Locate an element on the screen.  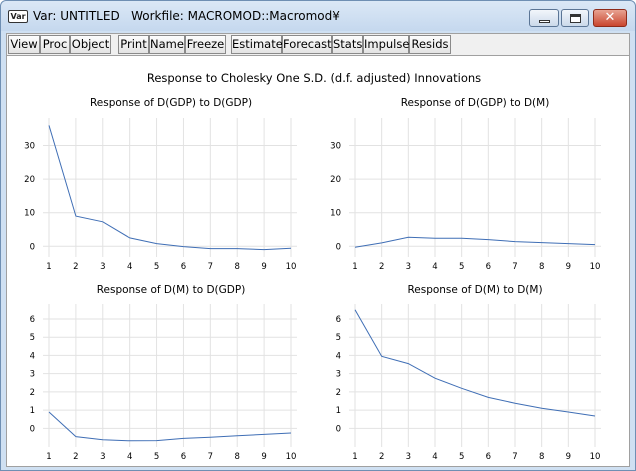
close-icon: ✕ is located at coordinates (610, 17).